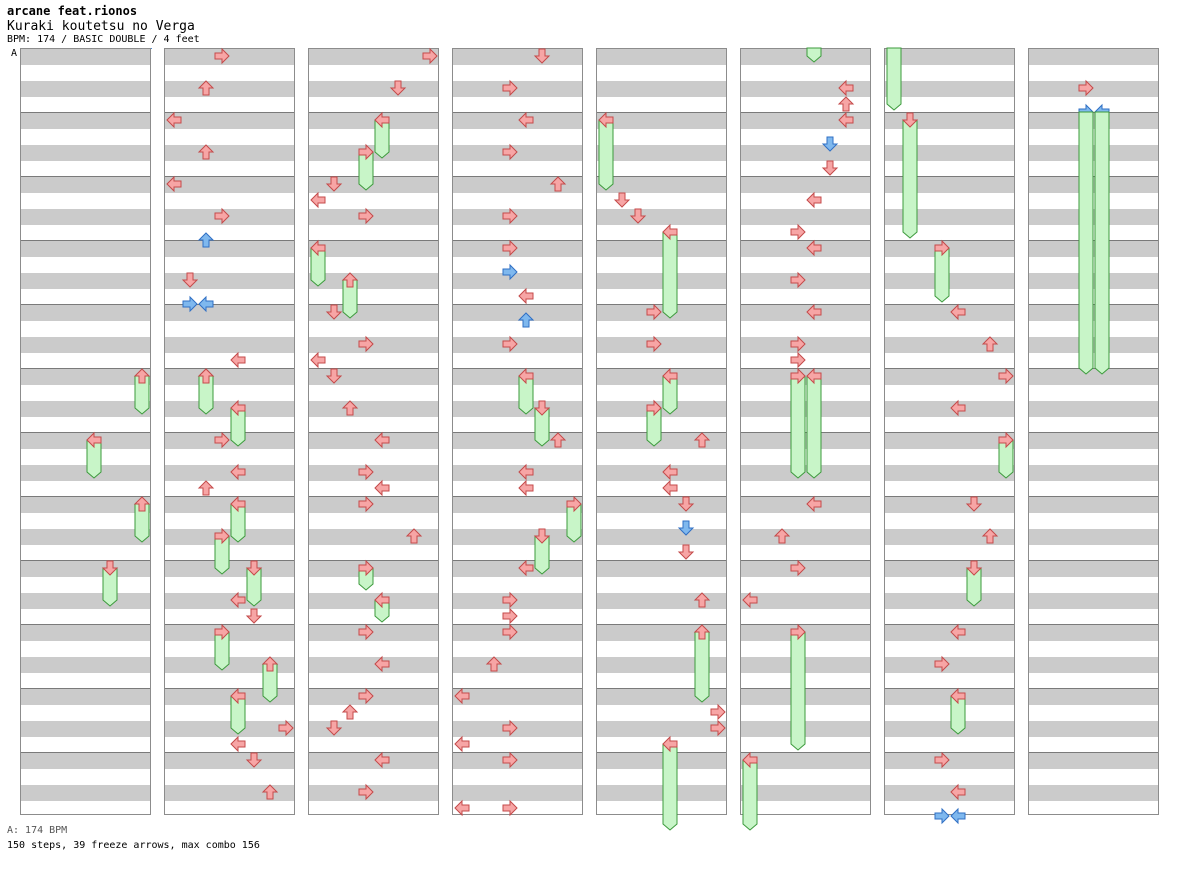 This screenshot has width=1184, height=876. What do you see at coordinates (510, 272) in the screenshot?
I see `blue-right-arrow-icon` at bounding box center [510, 272].